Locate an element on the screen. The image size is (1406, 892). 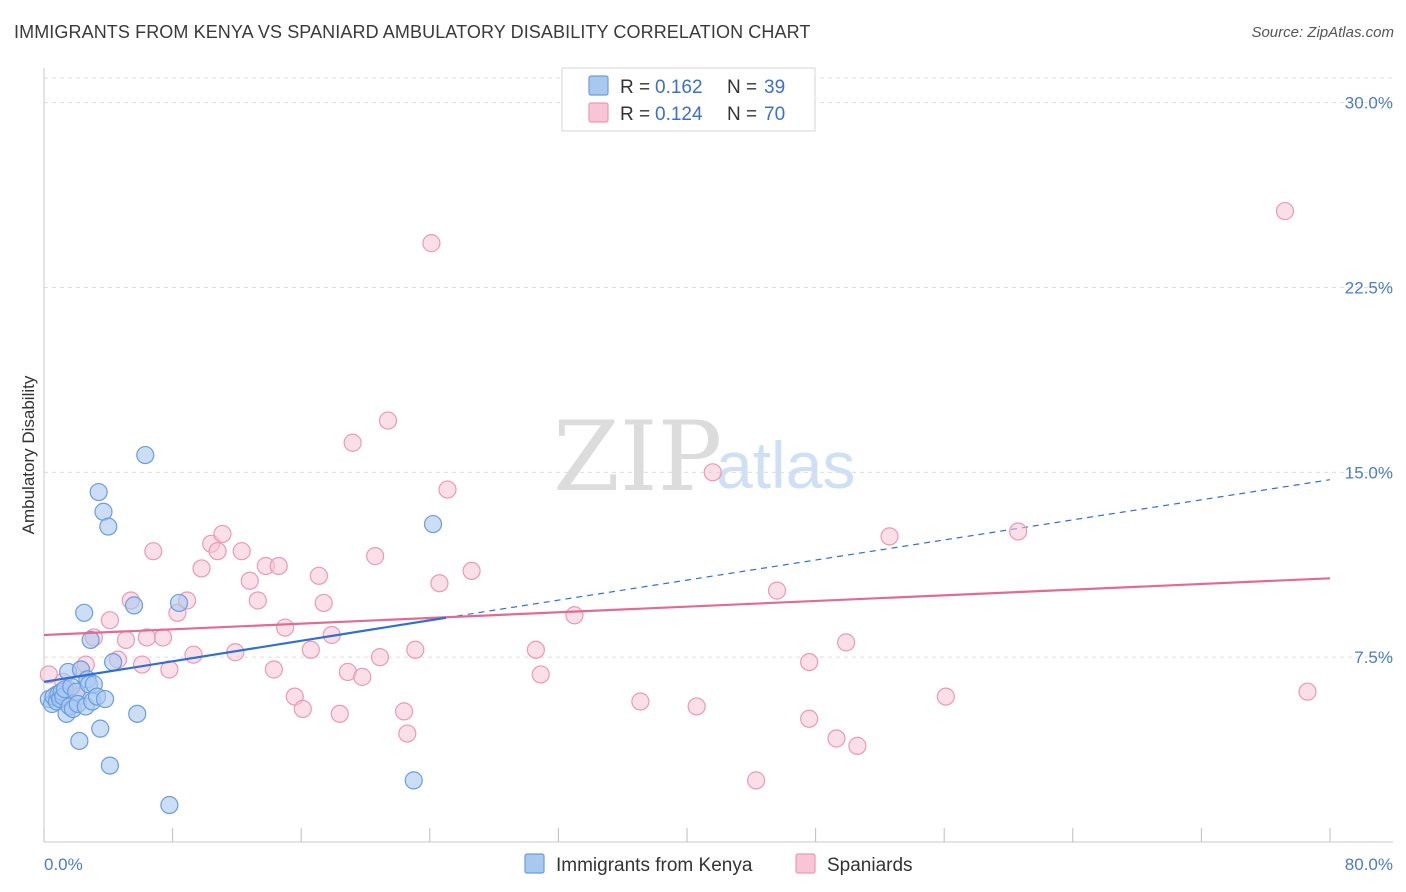
watermark-atlas: atlas is located at coordinates (785, 465).